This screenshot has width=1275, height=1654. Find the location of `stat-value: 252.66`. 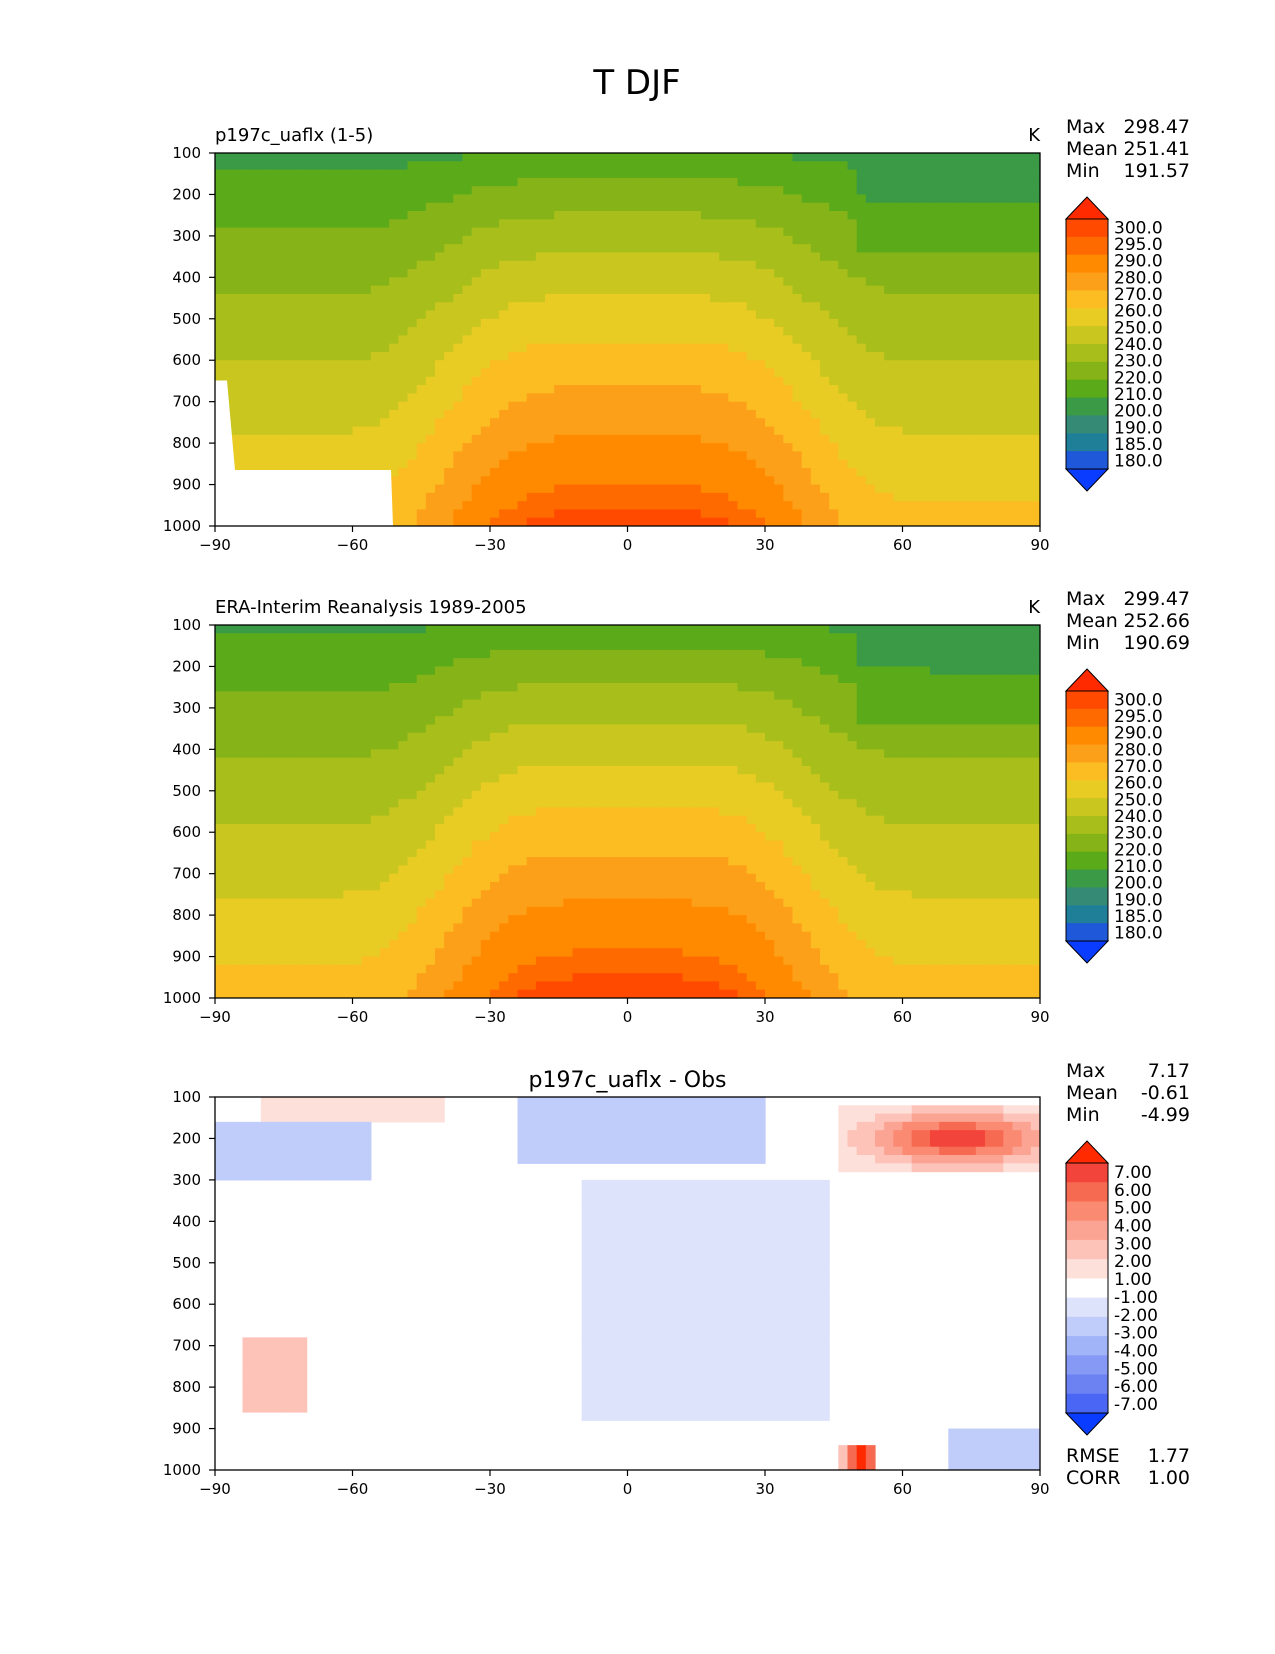

stat-value: 252.66 is located at coordinates (1157, 621).